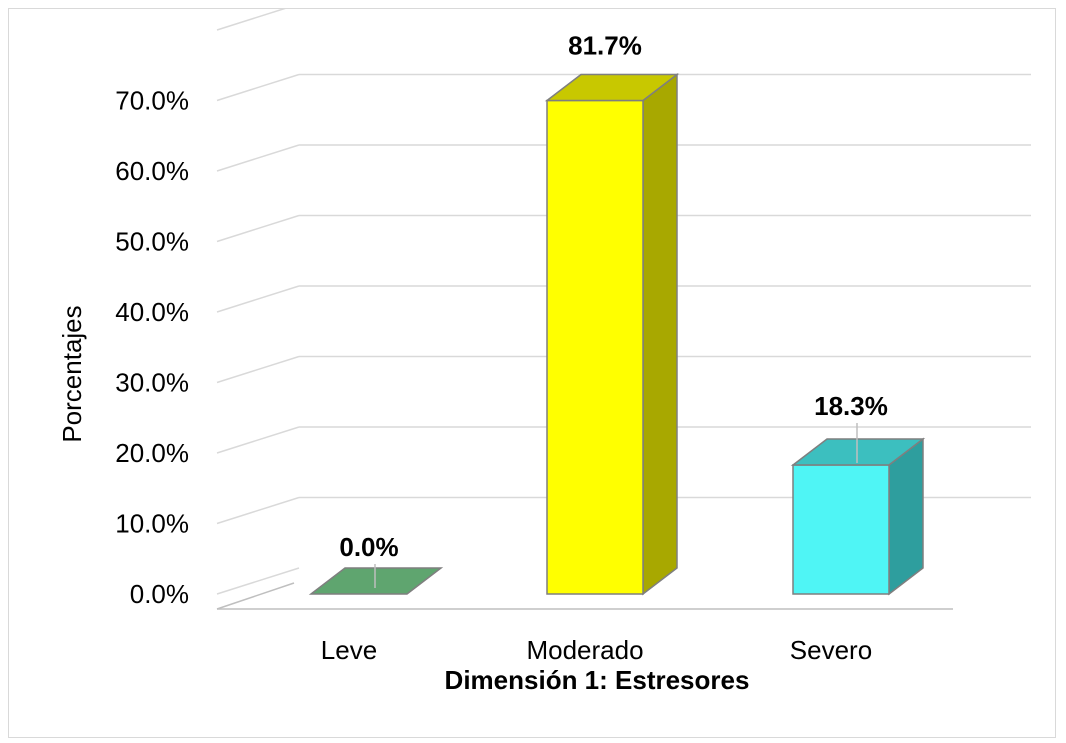 This screenshot has height=743, width=1066. I want to click on x-tick-label: Moderado, so click(584, 650).